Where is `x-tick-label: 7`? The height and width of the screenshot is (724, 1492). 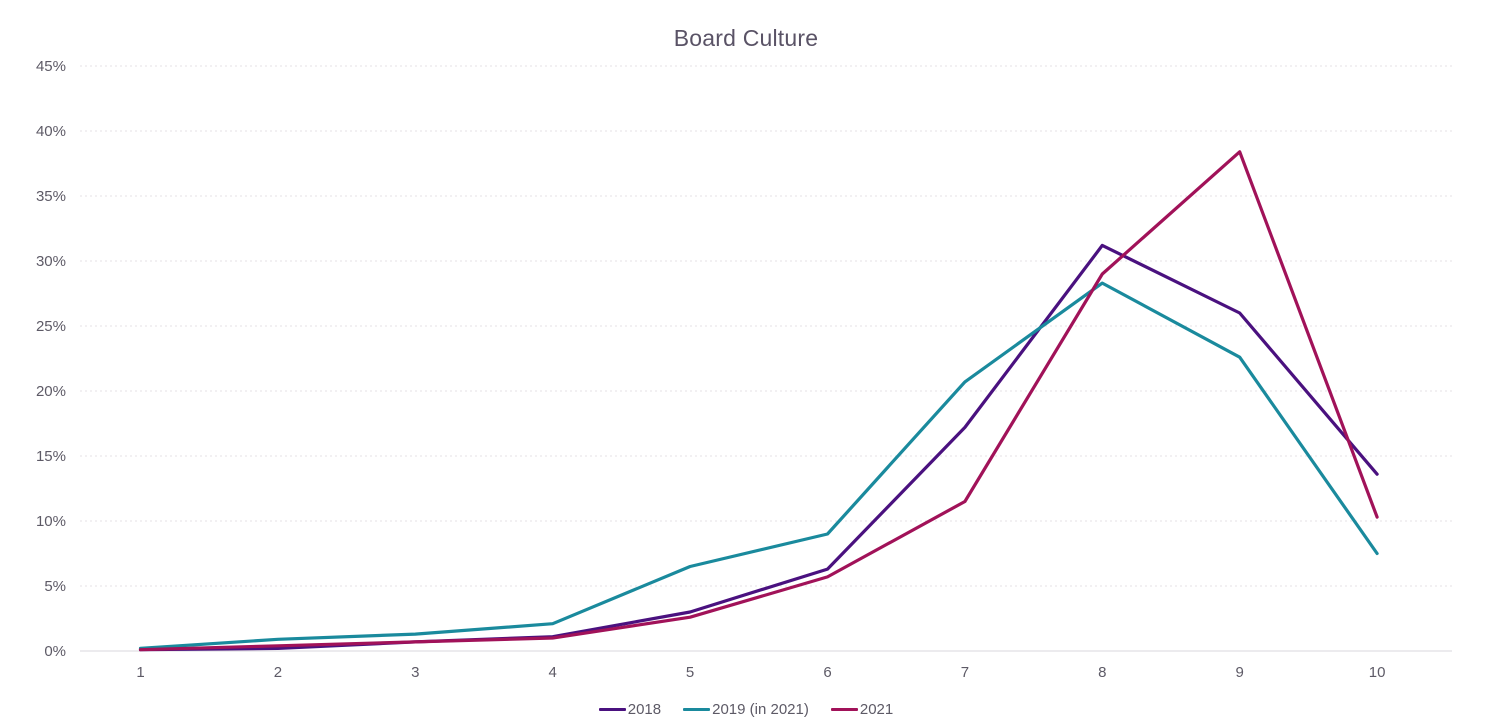 x-tick-label: 7 is located at coordinates (965, 672).